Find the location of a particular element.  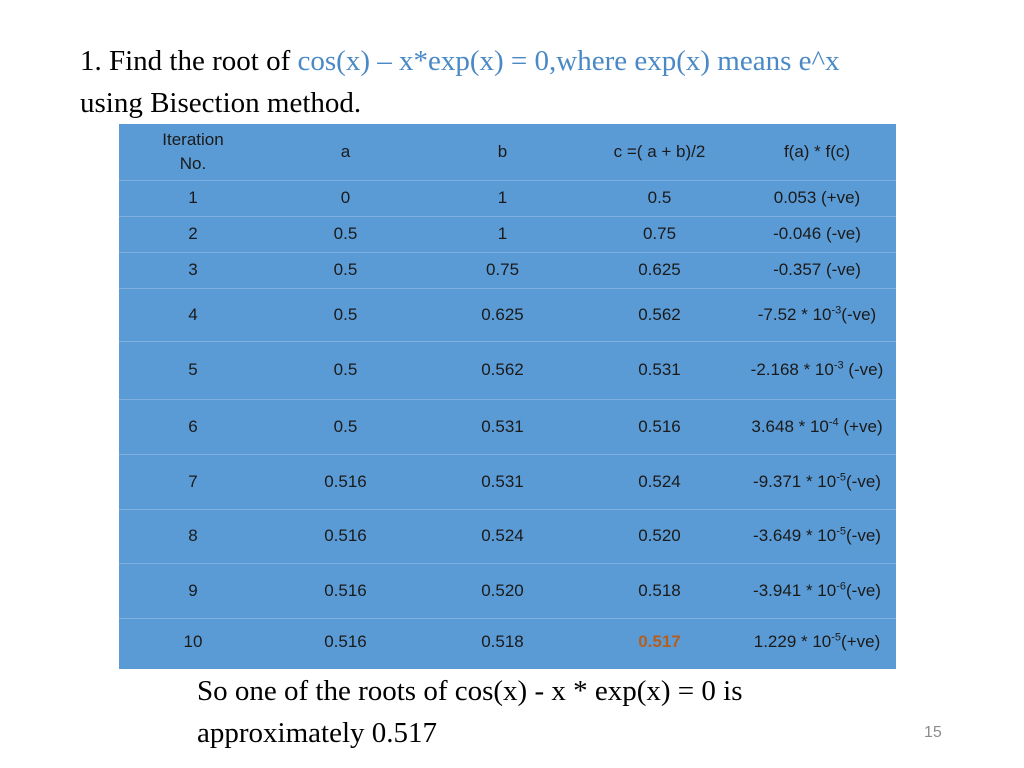

cell-c: 0.516 is located at coordinates (659, 427).